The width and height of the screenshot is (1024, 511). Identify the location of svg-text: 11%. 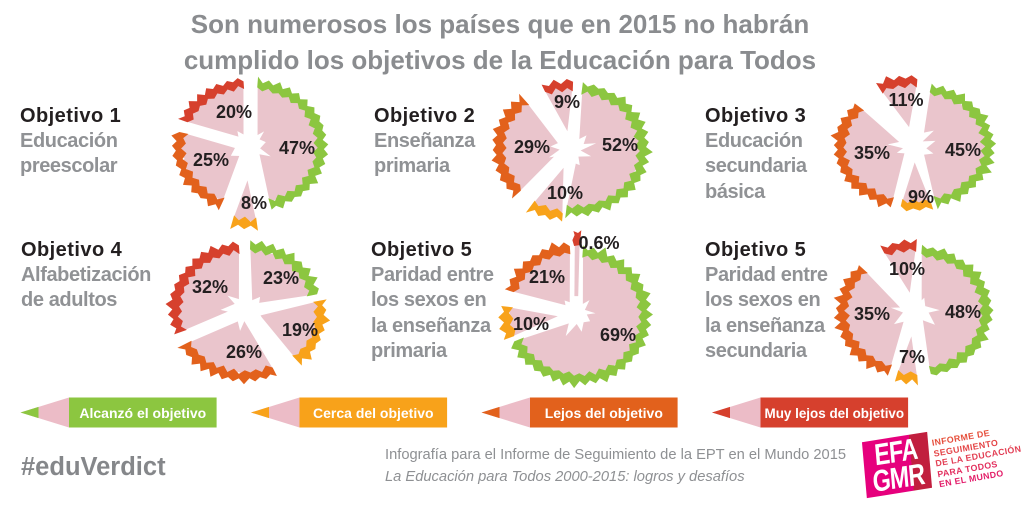
(905, 100).